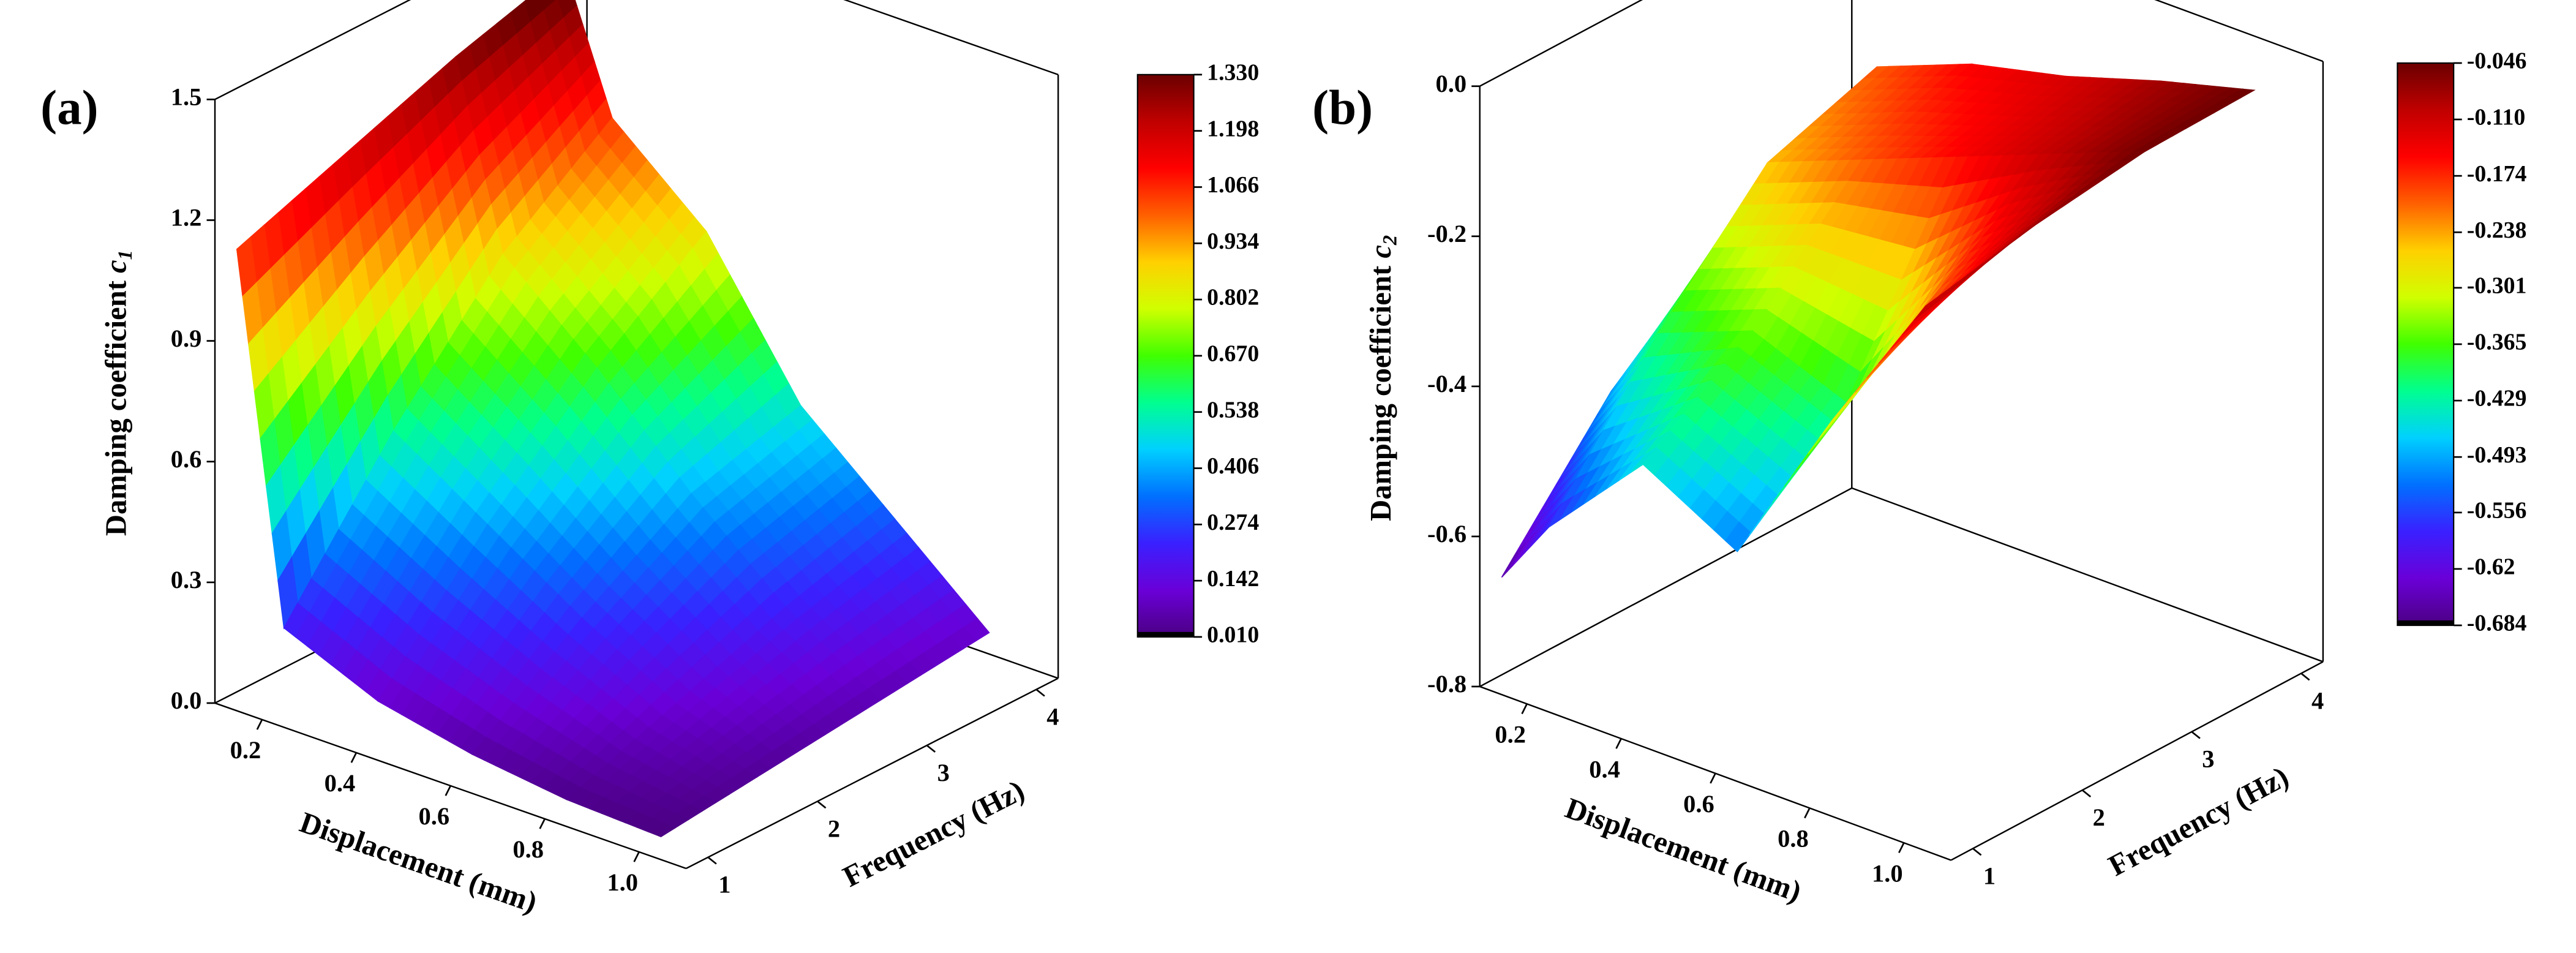  I want to click on colorbar-tick-label: 1.330, so click(1233, 73).